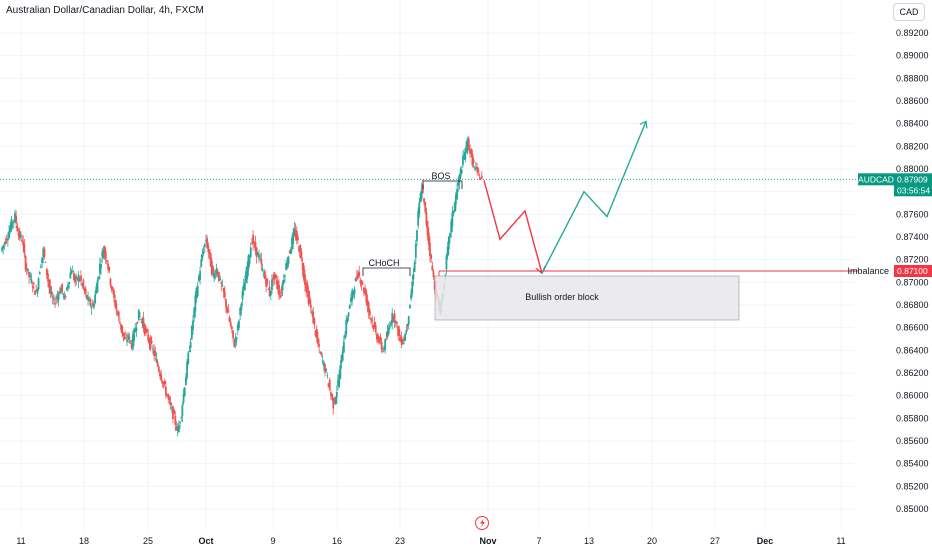 Image resolution: width=932 pixels, height=550 pixels. What do you see at coordinates (912, 101) in the screenshot?
I see `y-tick-label: 0.88600` at bounding box center [912, 101].